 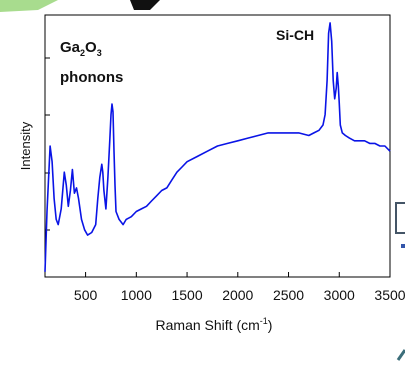 I want to click on green-slide-shape, so click(x=29, y=6).